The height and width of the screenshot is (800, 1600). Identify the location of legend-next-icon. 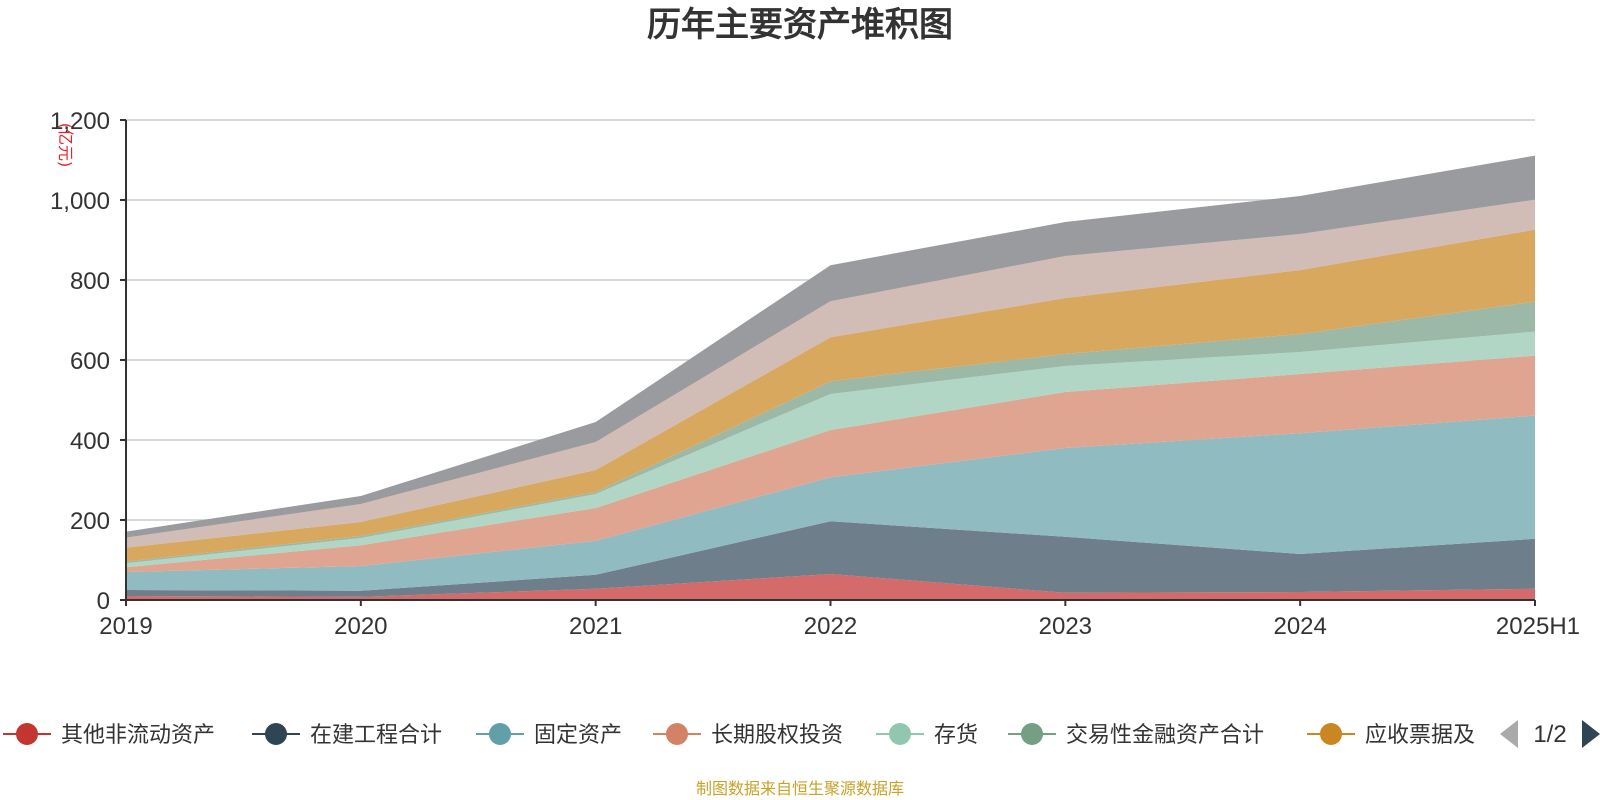
(1591, 734).